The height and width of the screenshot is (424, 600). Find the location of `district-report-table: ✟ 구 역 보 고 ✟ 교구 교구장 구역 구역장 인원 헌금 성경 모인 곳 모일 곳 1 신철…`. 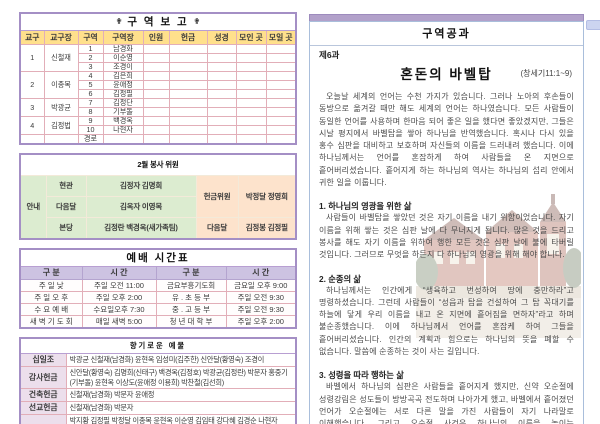

district-report-table: ✟ 구 역 보 고 ✟ 교구 교구장 구역 구역장 인원 헌금 성경 모인 곳 모일 곳 1 신철… is located at coordinates (158, 78).